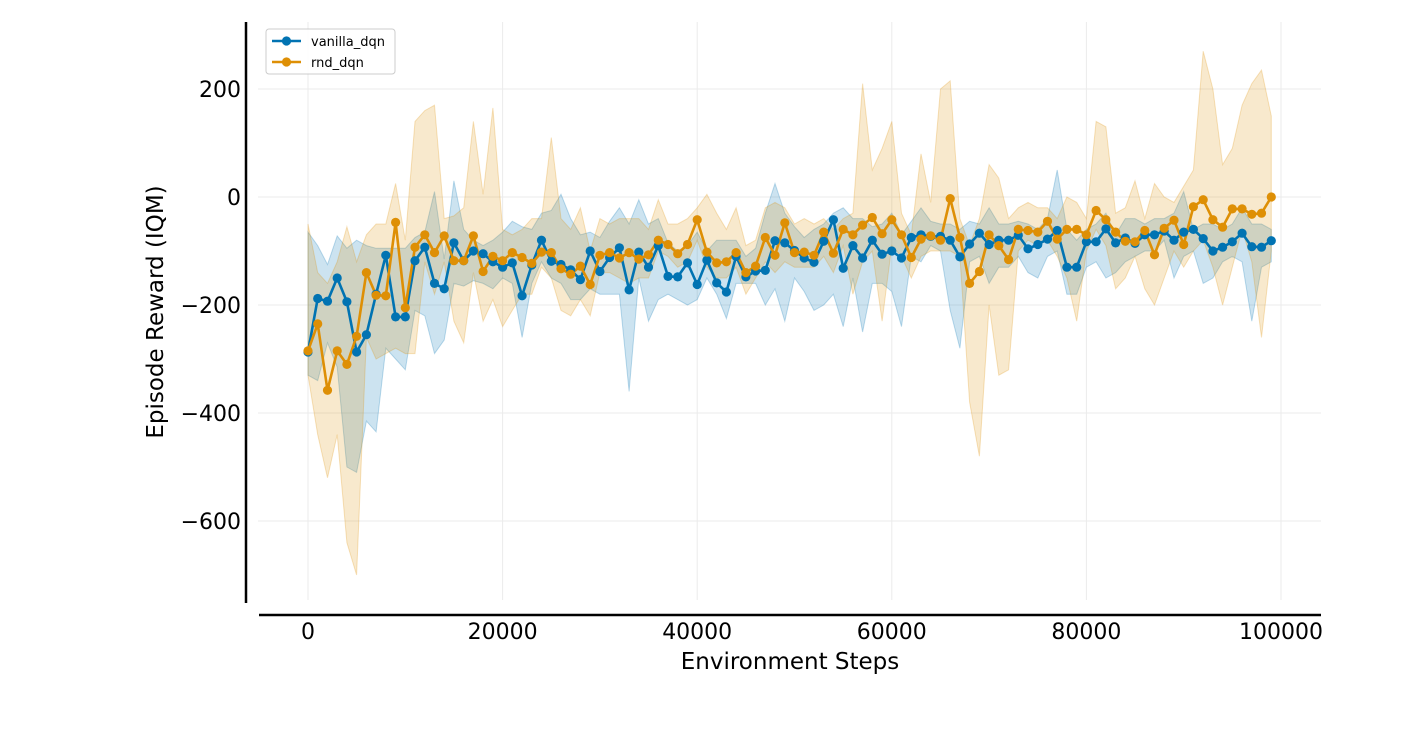 The height and width of the screenshot is (729, 1403). Describe the element at coordinates (348, 42) in the screenshot. I see `legend-label: vanilla_dqn` at that location.